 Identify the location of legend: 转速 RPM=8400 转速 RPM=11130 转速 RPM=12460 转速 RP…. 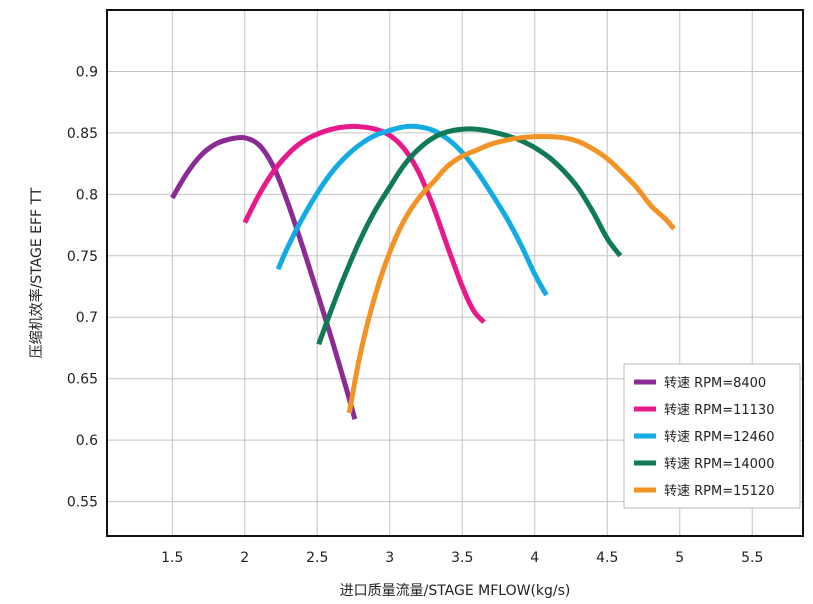
(712, 436).